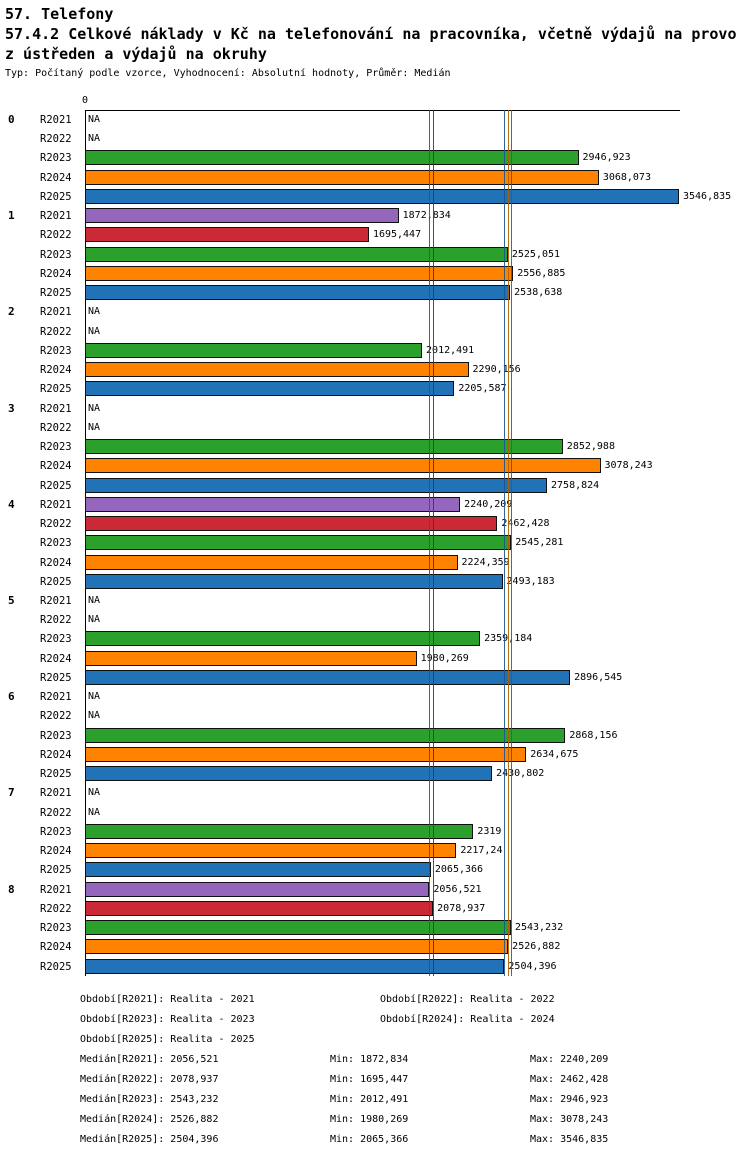 The width and height of the screenshot is (750, 1158). I want to click on chart-row-8-R2023: R2023 2543,232, so click(375, 927).